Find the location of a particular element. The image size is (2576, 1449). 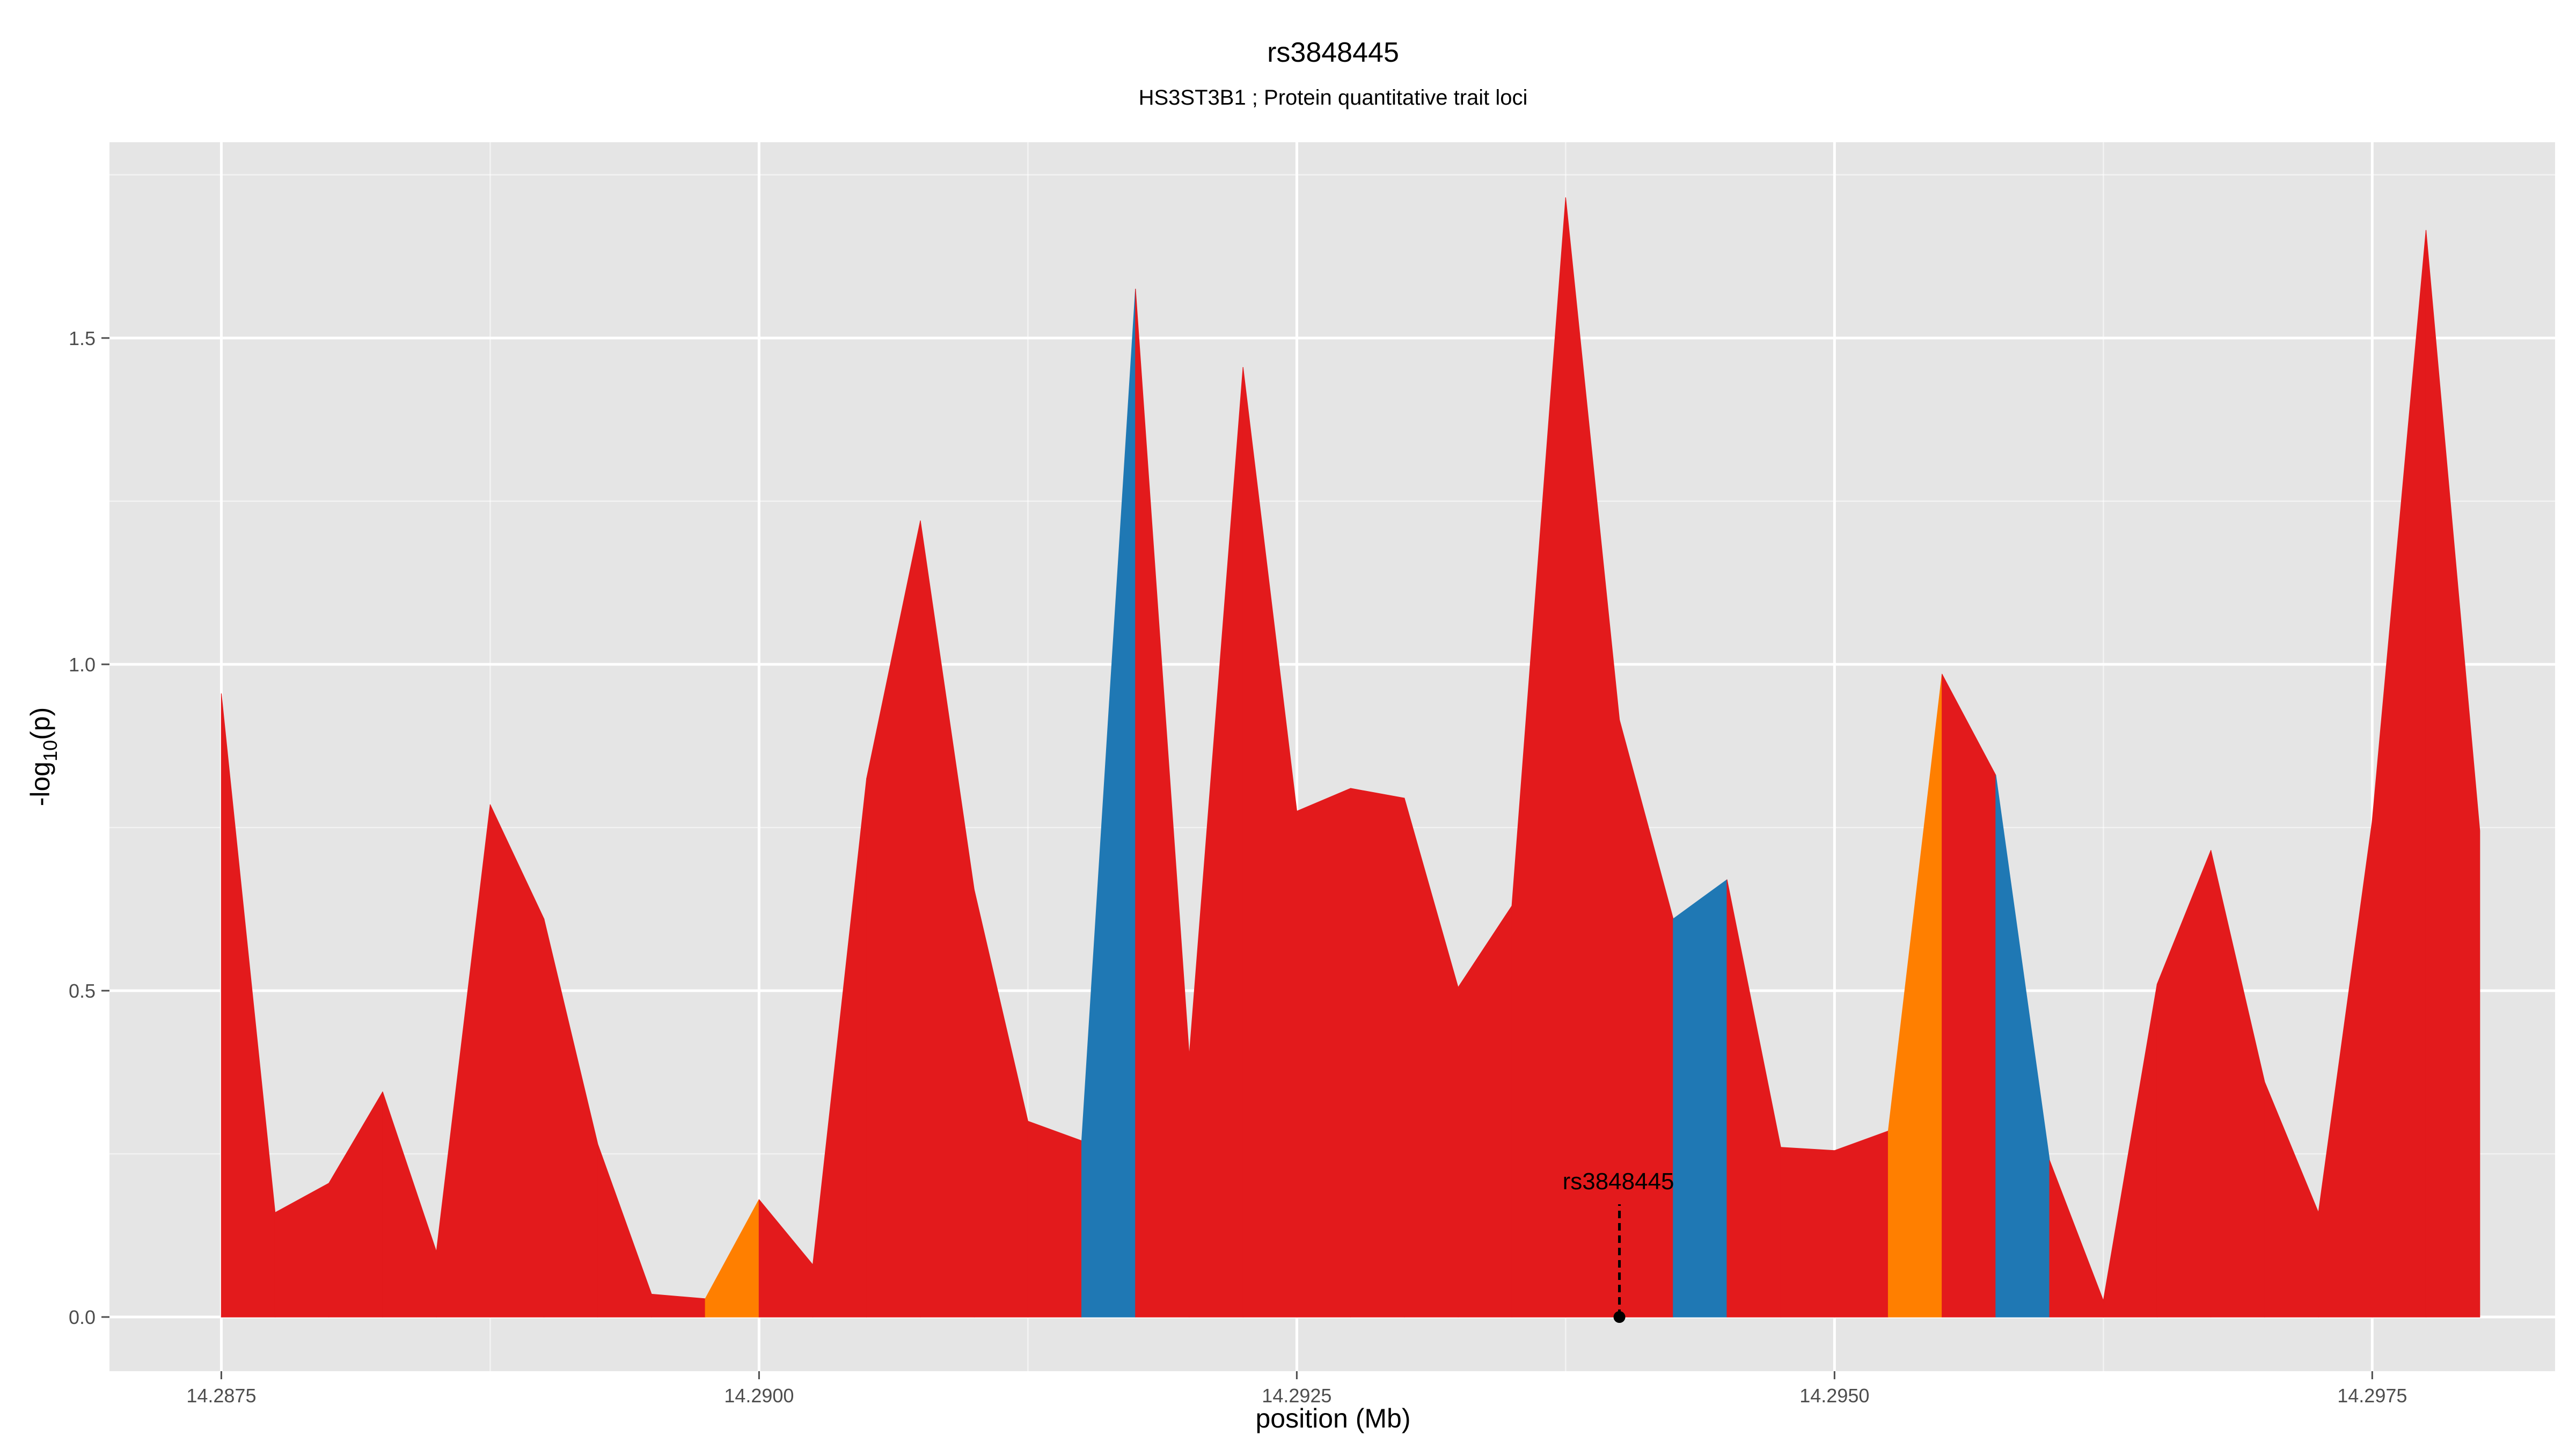

annotation-layer: rs3848445 is located at coordinates (1618, 1245).